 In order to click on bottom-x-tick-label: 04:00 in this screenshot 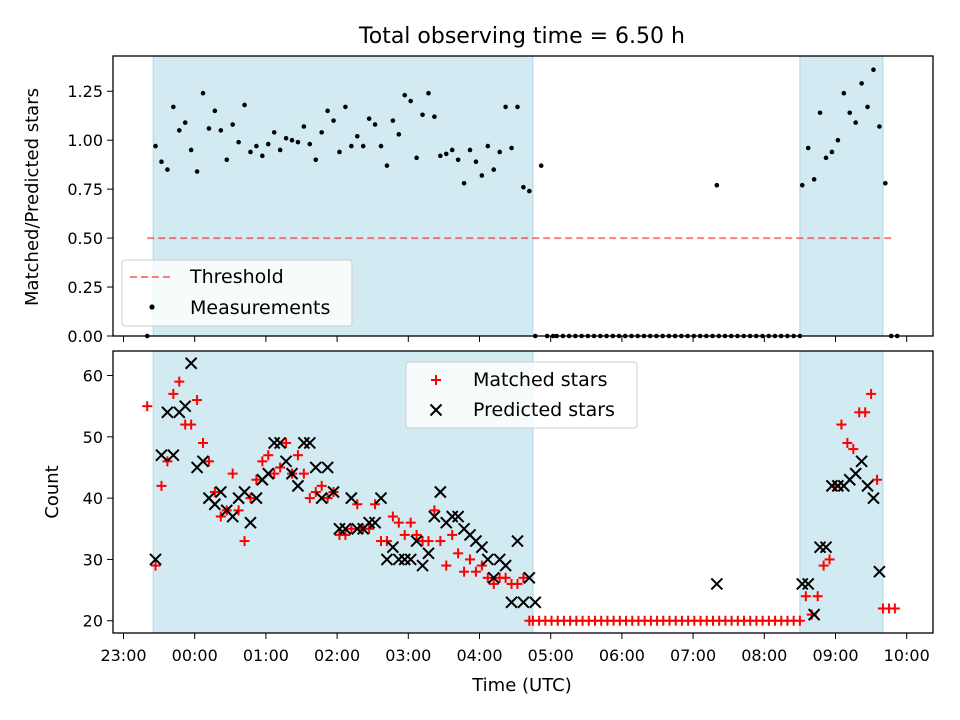, I will do `click(479, 655)`.